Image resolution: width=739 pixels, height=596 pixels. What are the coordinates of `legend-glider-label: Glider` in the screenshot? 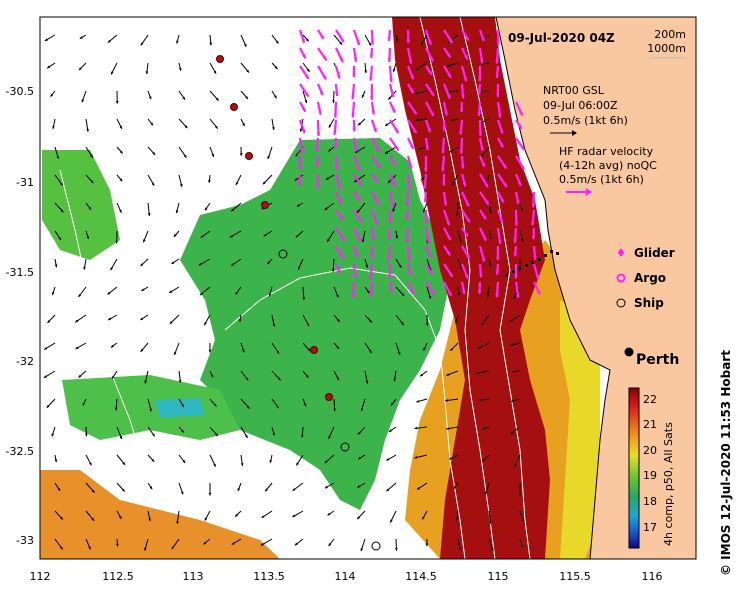 It's located at (654, 253).